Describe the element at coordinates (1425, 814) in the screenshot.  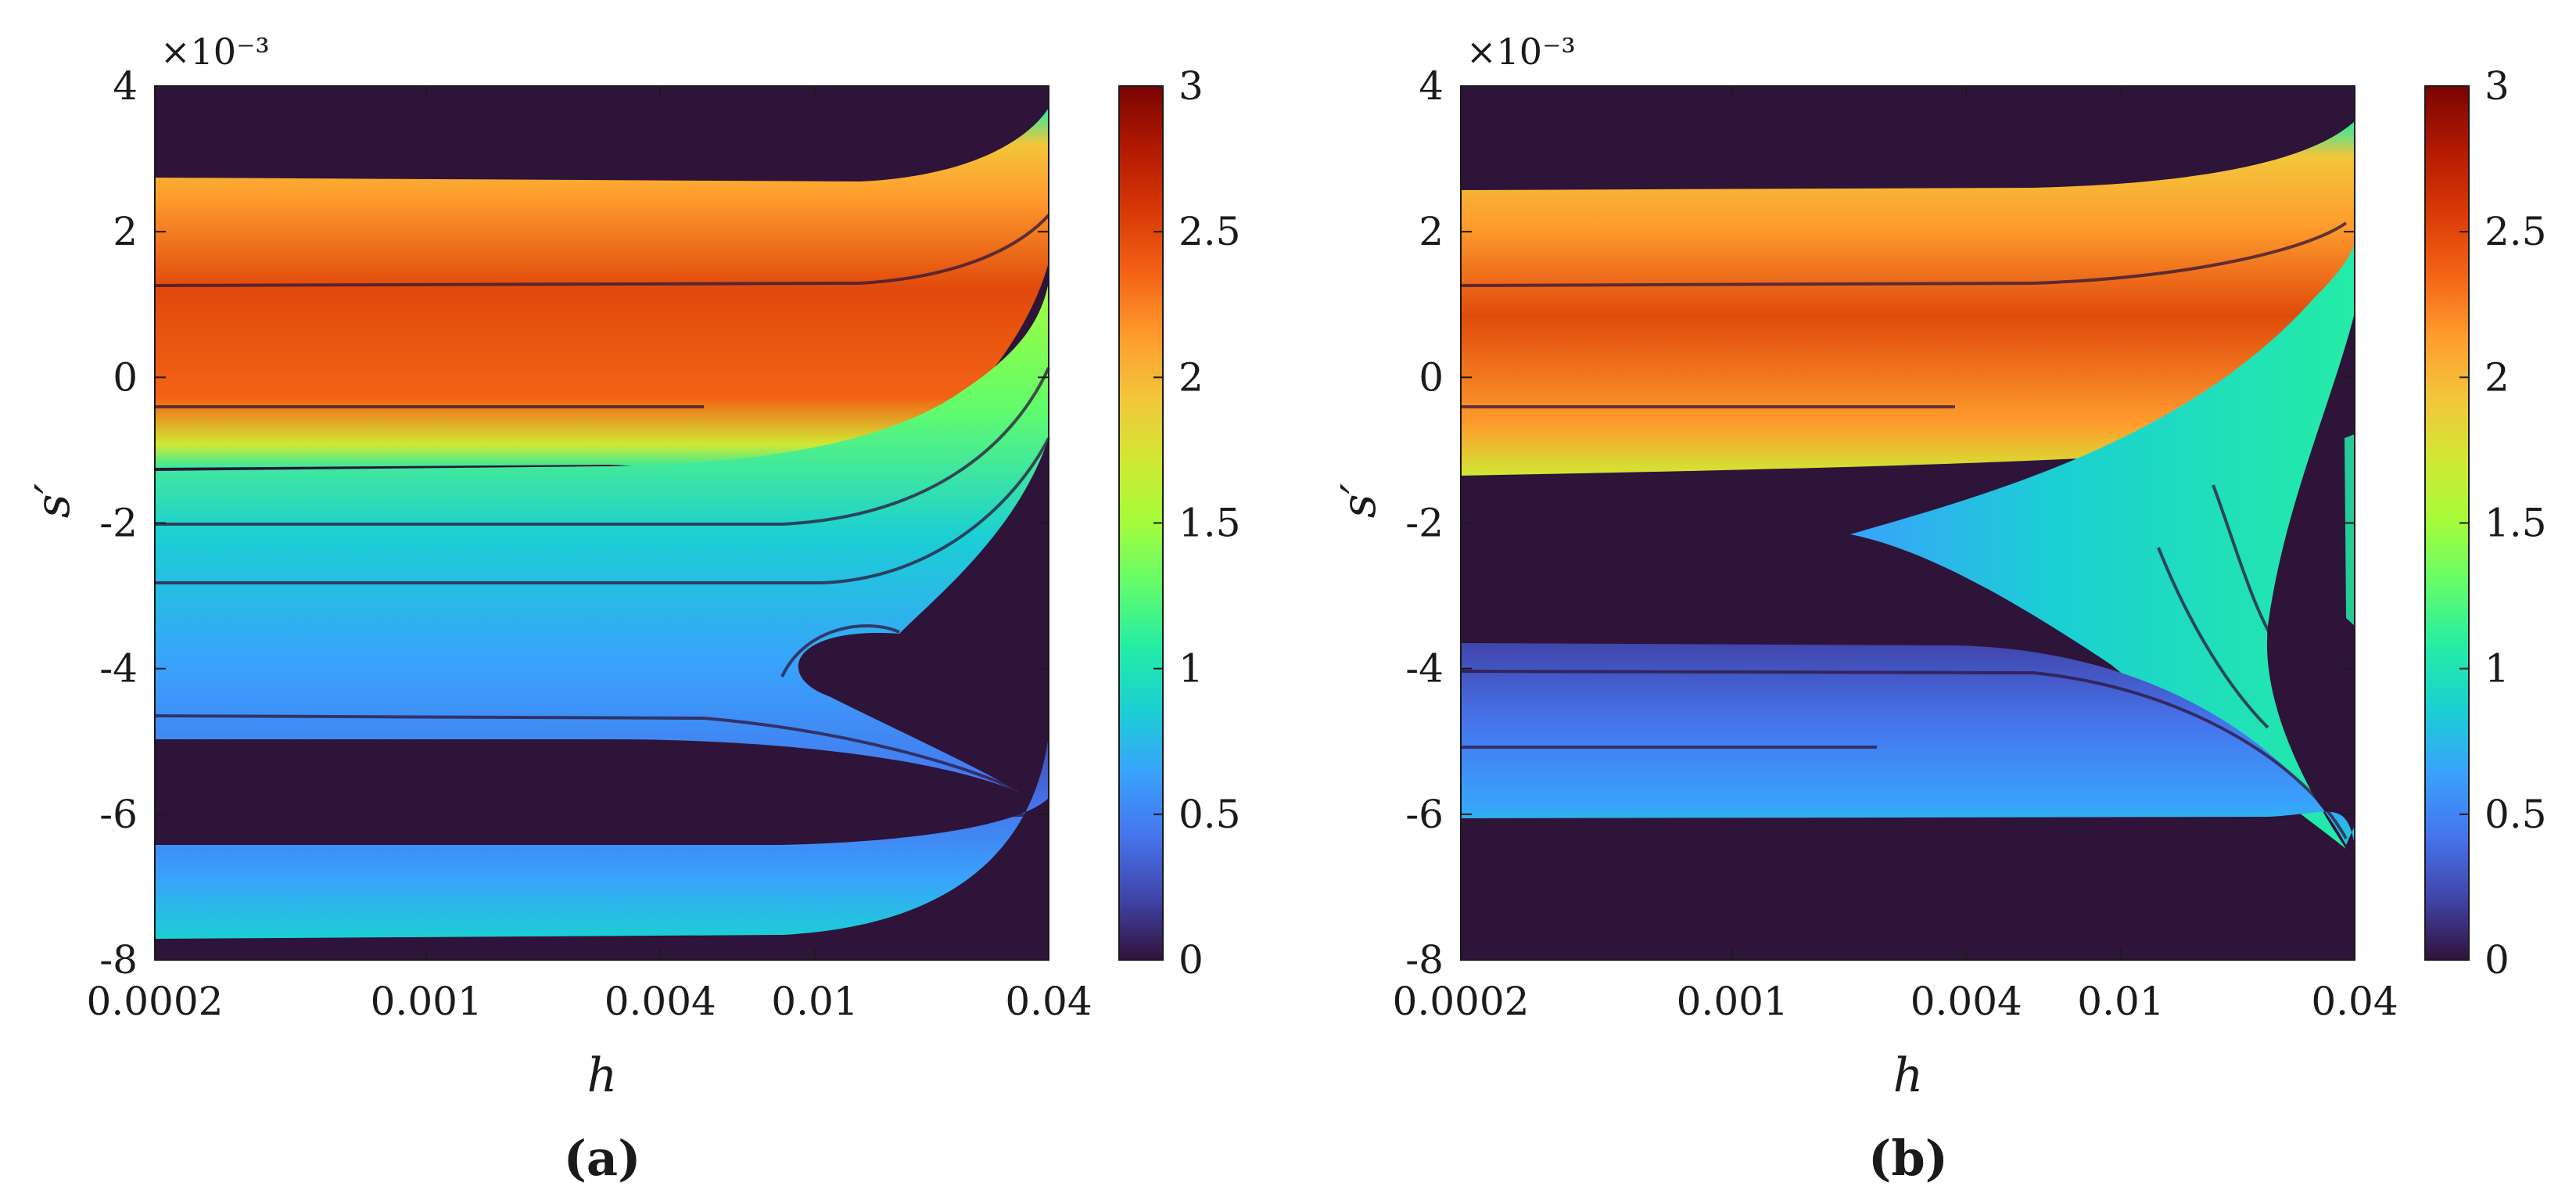
I see `y-tick-label-b: -6` at that location.